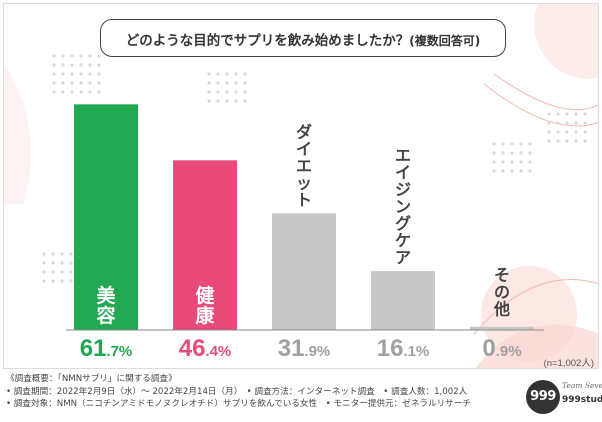  What do you see at coordinates (501, 292) in the screenshot?
I see `category-label: その他` at bounding box center [501, 292].